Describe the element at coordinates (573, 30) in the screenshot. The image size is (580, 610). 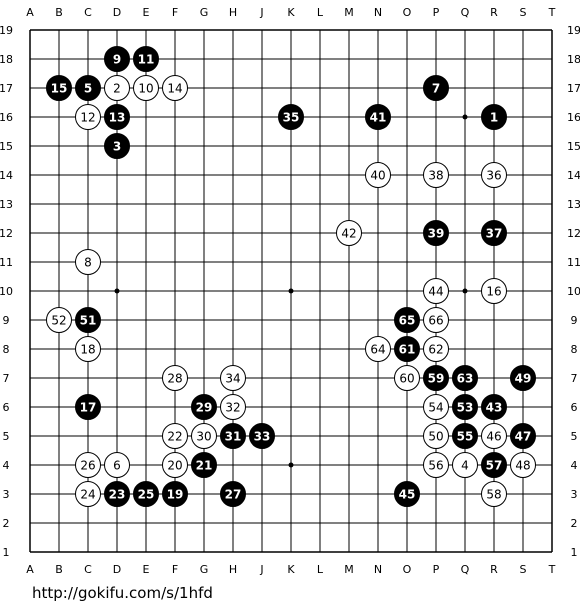
I see `row-label-right: 19` at that location.